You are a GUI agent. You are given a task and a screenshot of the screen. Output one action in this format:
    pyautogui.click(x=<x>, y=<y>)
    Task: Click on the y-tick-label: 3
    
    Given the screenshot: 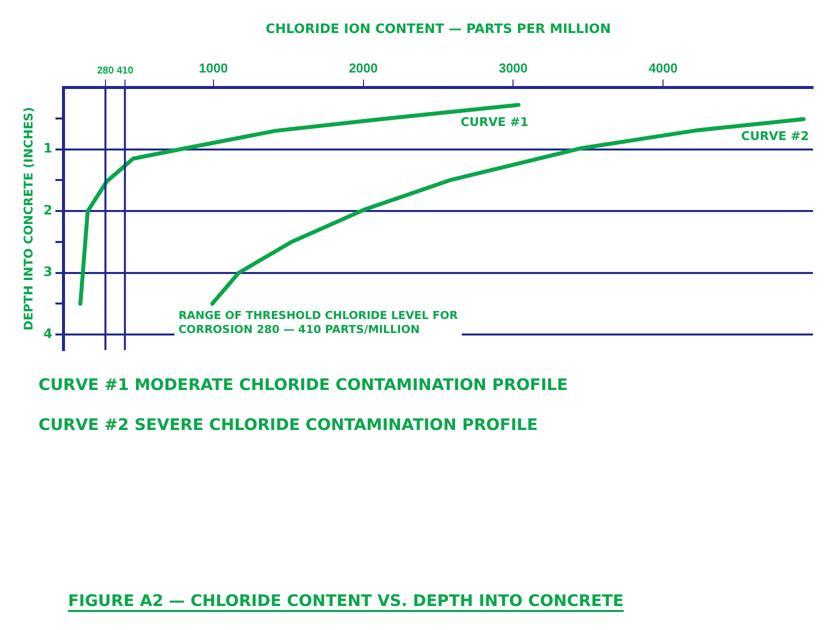 What is the action you would take?
    pyautogui.click(x=47, y=272)
    